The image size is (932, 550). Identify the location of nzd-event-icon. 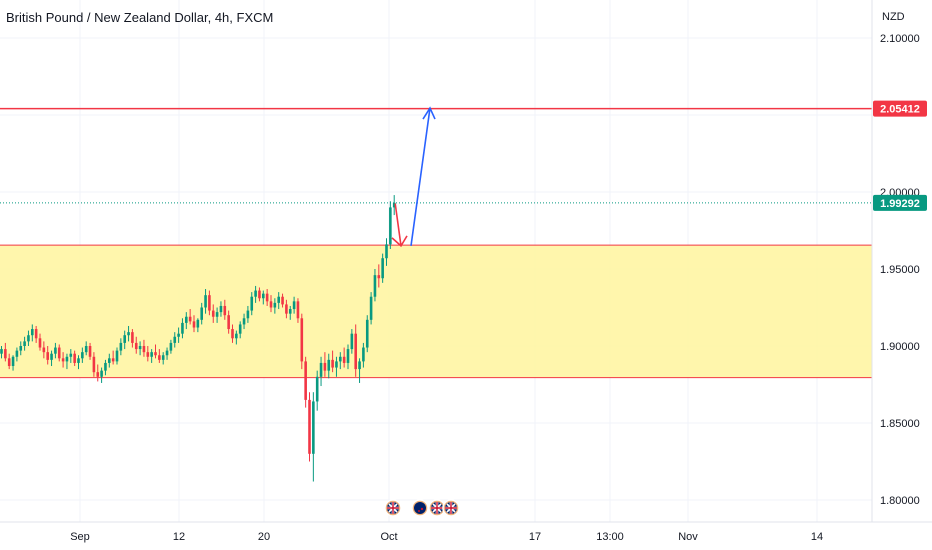
(420, 508).